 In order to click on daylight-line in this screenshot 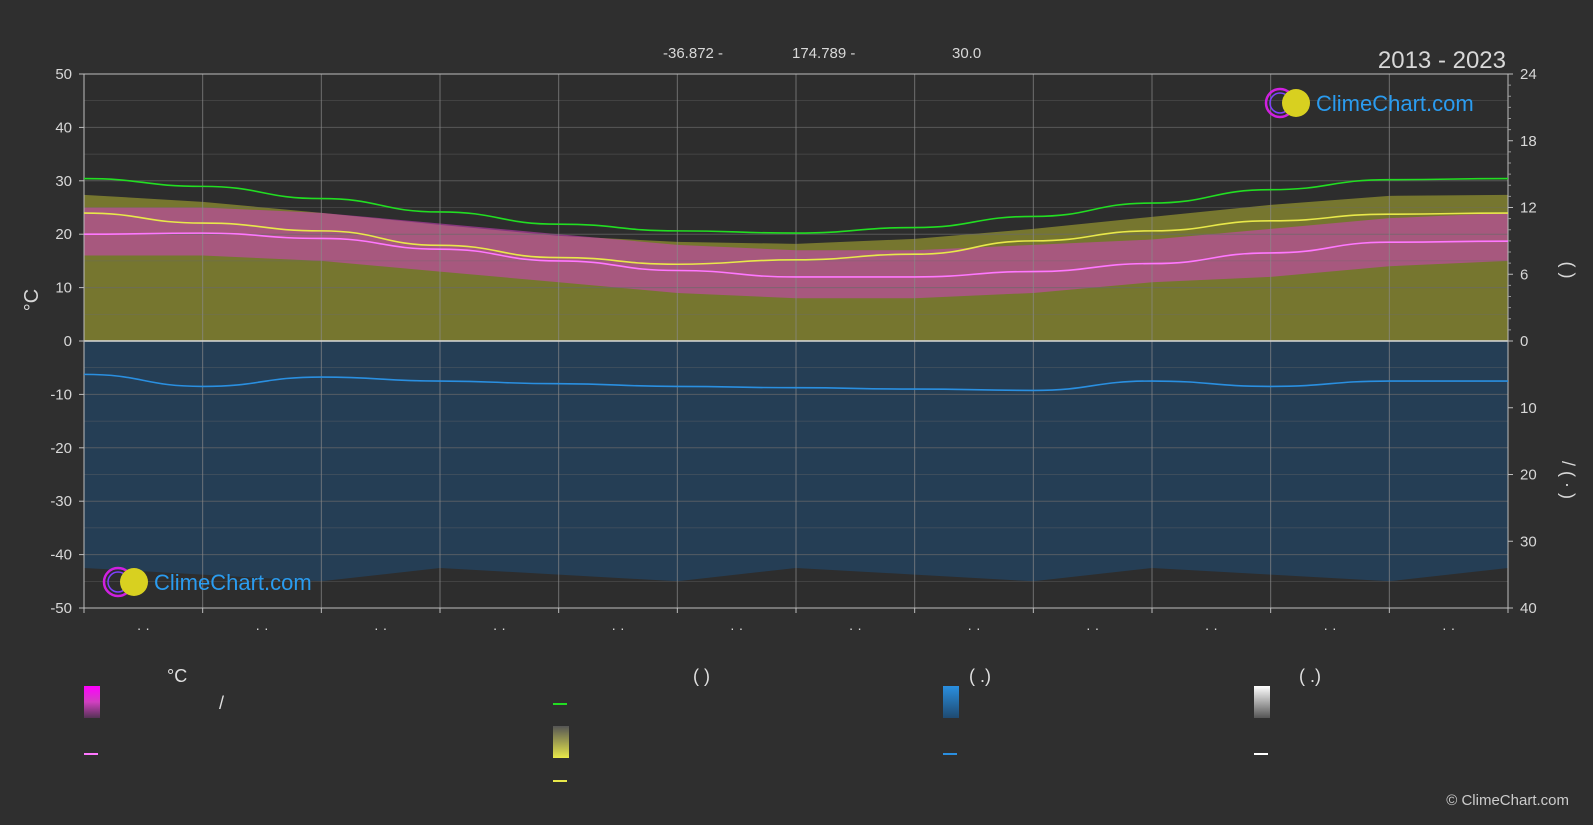, I will do `click(796, 205)`.